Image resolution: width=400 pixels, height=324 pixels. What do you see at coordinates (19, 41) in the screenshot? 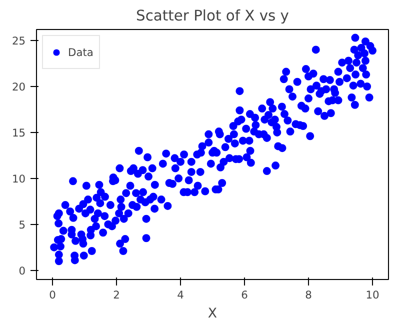
I see `y-tick-label: 25` at bounding box center [19, 41].